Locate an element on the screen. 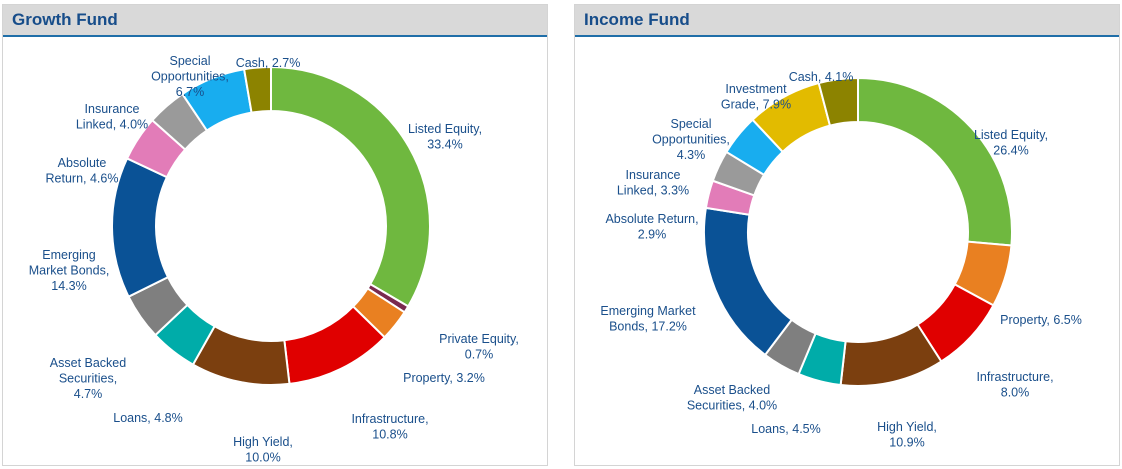 The image size is (1122, 469). slice-label-cash: Cash, 2.7% is located at coordinates (268, 63).